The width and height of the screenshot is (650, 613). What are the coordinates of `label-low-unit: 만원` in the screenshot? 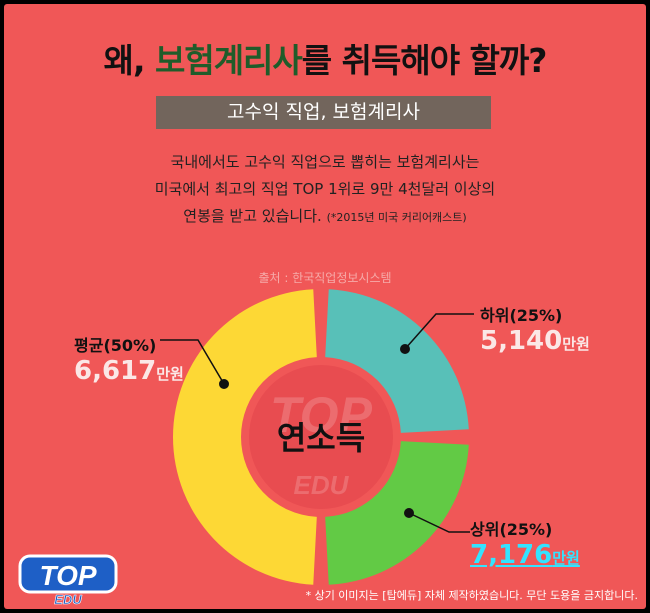 It's located at (576, 344).